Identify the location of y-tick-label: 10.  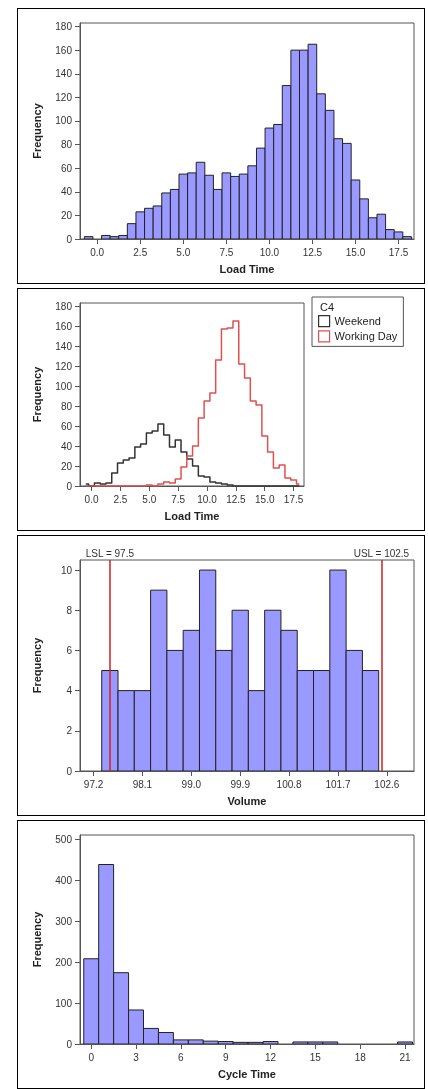
(66, 570).